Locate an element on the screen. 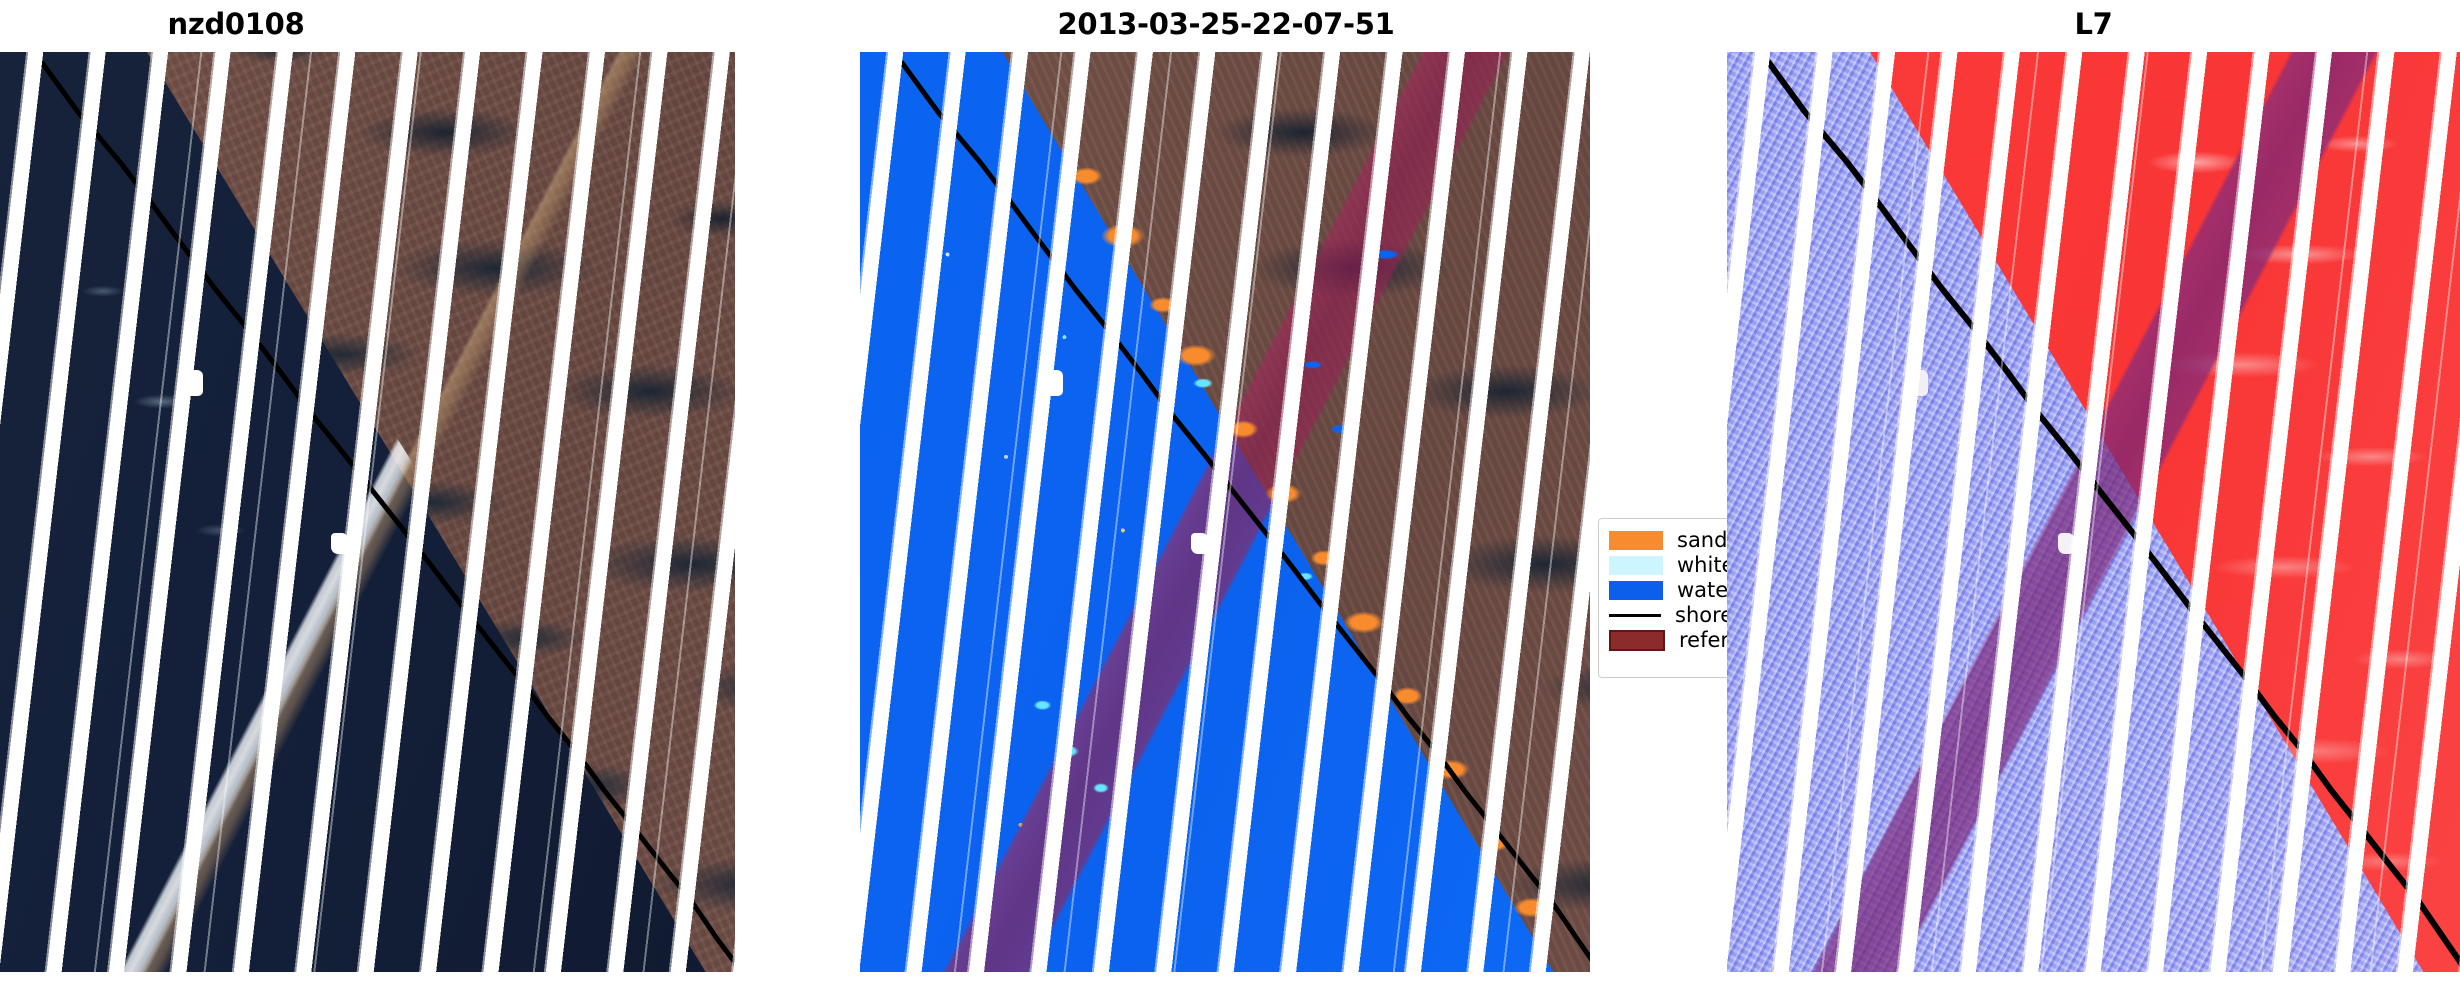  panel-title-l7: L7 is located at coordinates (2093, 24).